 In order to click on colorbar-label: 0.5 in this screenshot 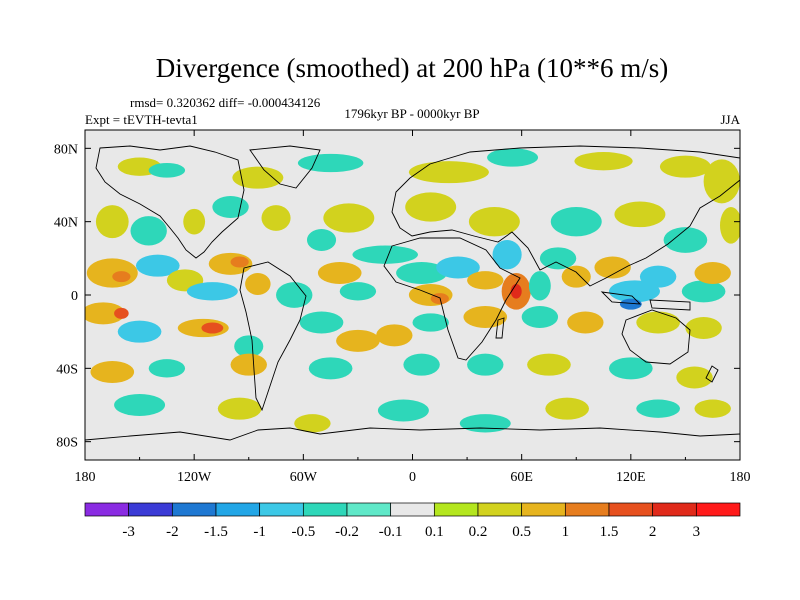, I will do `click(521, 532)`.